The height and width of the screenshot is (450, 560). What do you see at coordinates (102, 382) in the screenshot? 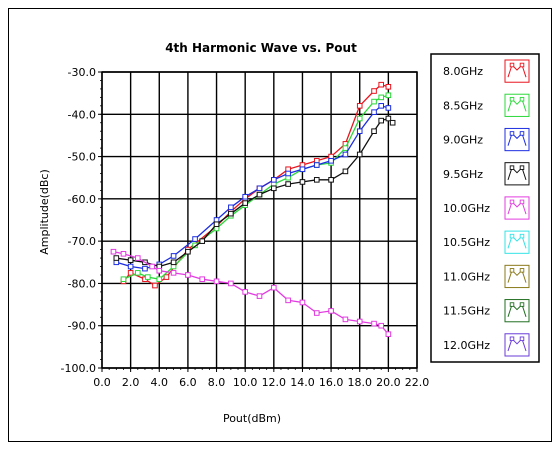
I see `x-tick-label: 0.0` at bounding box center [102, 382].